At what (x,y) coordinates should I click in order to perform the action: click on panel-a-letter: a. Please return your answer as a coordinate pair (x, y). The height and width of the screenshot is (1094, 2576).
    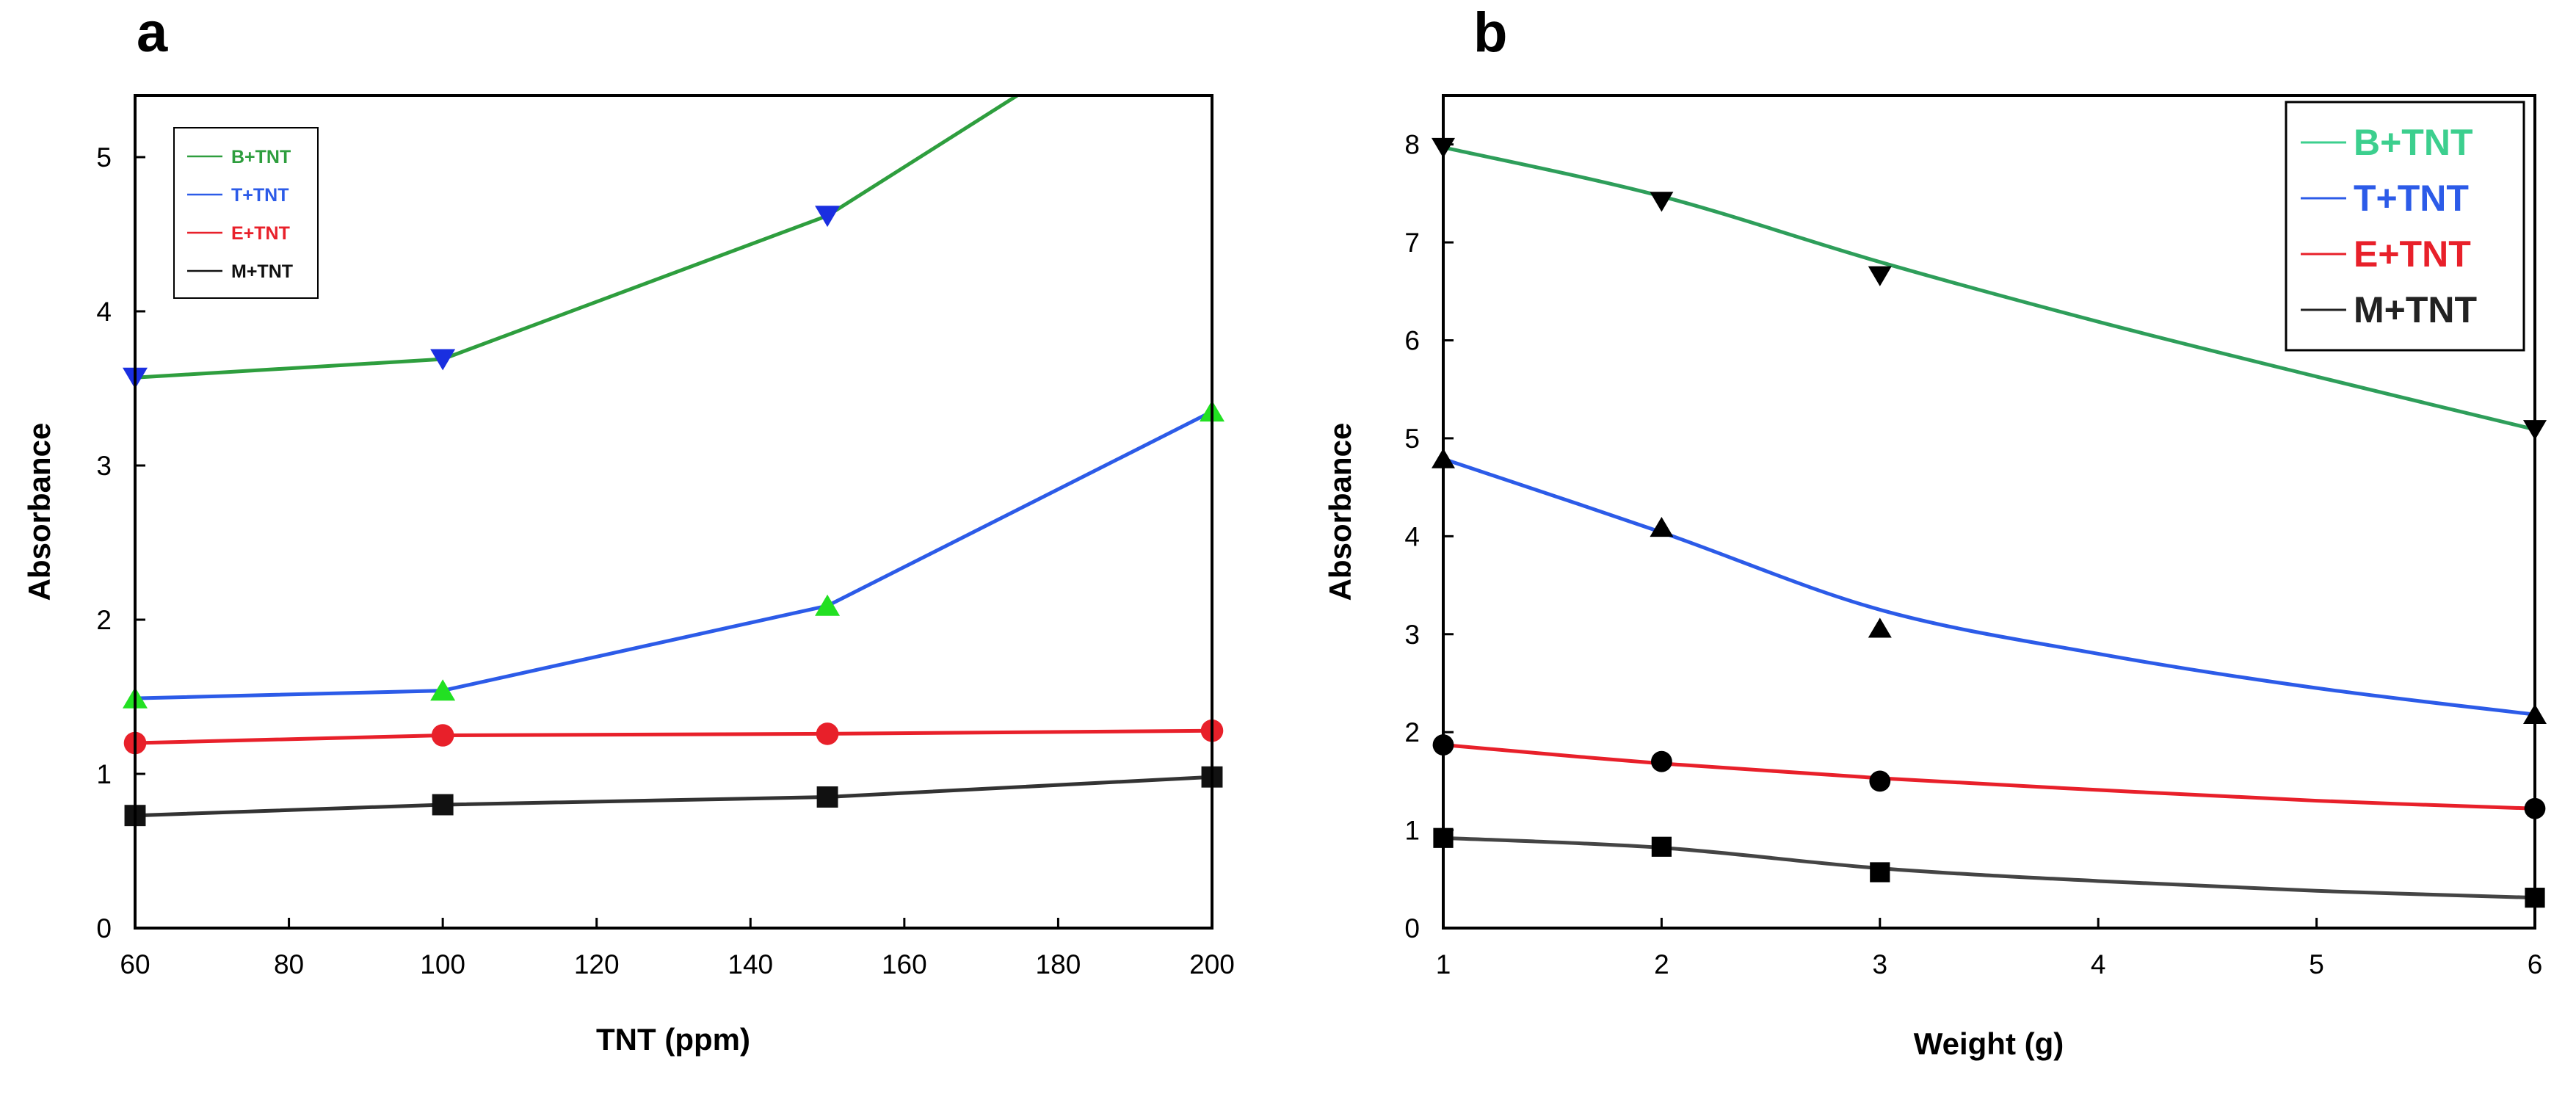
    Looking at the image, I should click on (153, 32).